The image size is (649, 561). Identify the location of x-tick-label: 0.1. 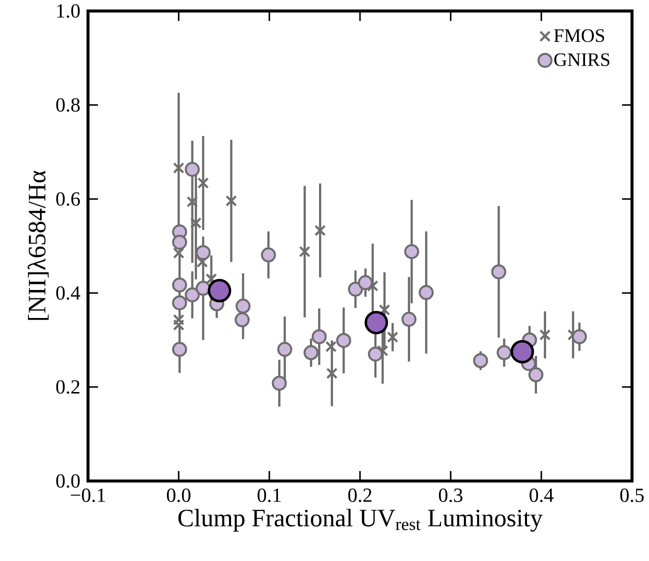
(269, 495).